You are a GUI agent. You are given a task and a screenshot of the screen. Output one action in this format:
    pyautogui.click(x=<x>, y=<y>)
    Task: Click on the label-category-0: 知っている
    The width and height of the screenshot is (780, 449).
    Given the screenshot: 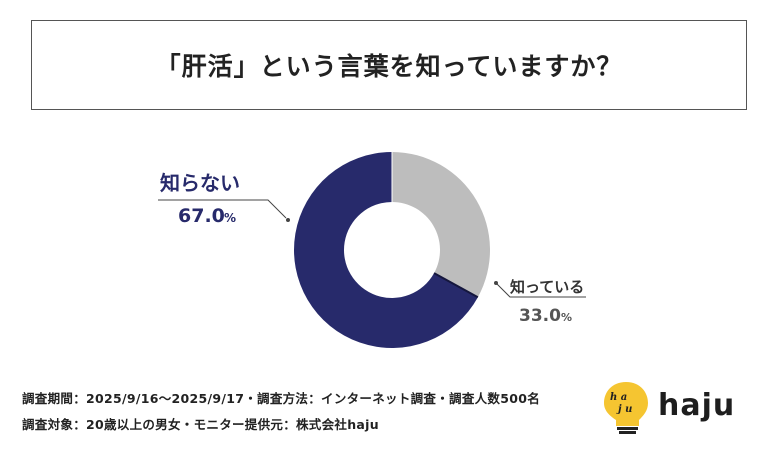 What is the action you would take?
    pyautogui.click(x=547, y=287)
    